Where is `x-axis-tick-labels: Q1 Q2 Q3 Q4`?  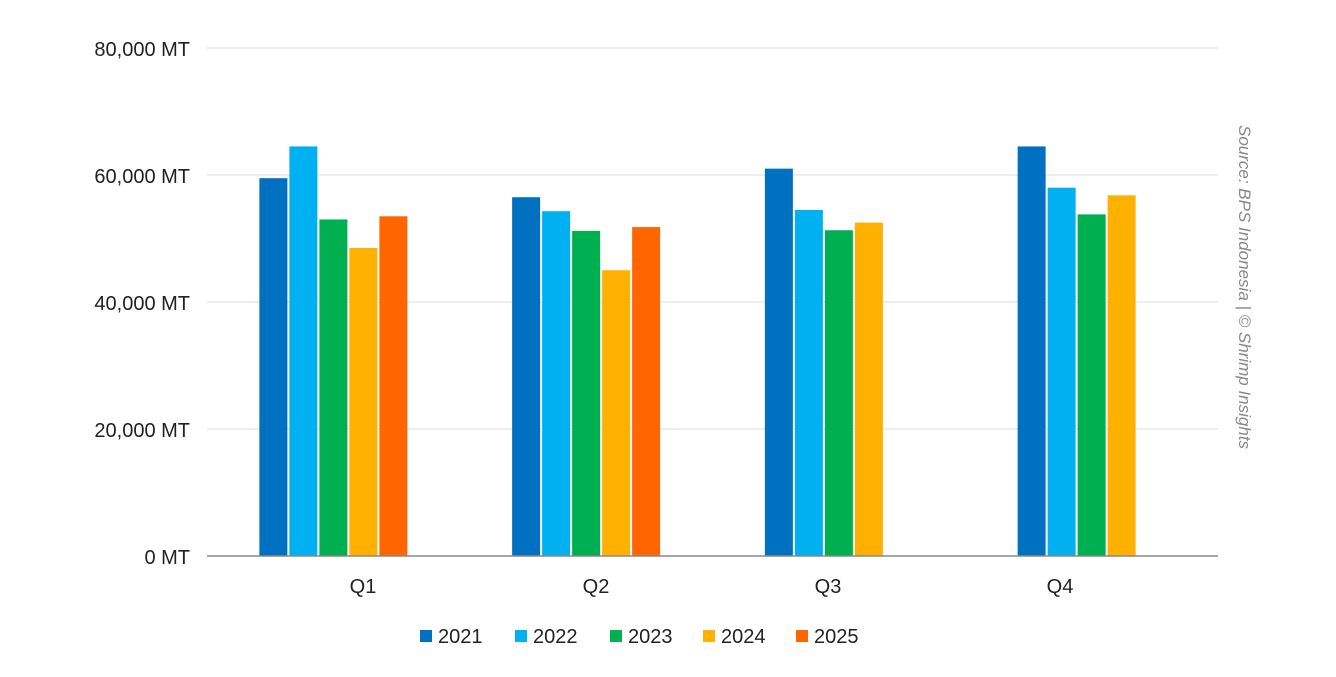
x-axis-tick-labels: Q1 Q2 Q3 Q4 is located at coordinates (712, 587).